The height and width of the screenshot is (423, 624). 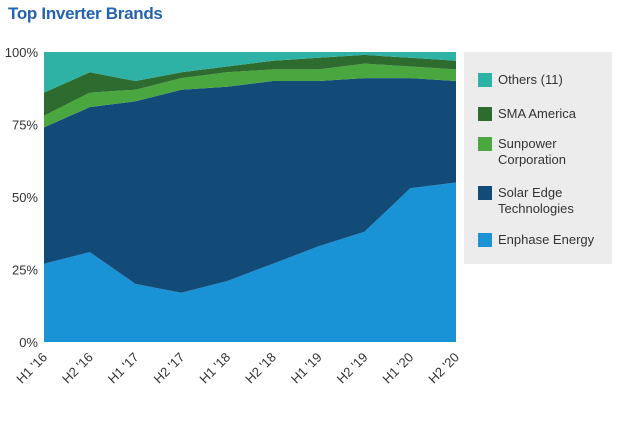 I want to click on x-tick-label: H1 '20, so click(x=397, y=368).